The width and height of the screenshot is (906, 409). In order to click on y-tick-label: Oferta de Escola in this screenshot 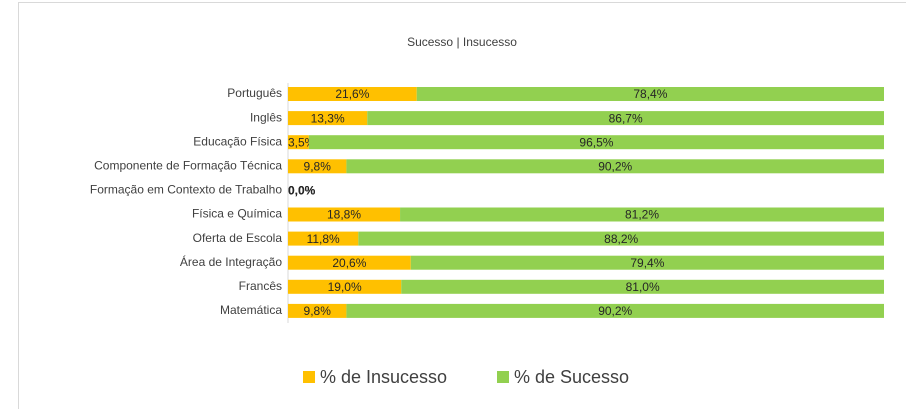, I will do `click(238, 238)`.